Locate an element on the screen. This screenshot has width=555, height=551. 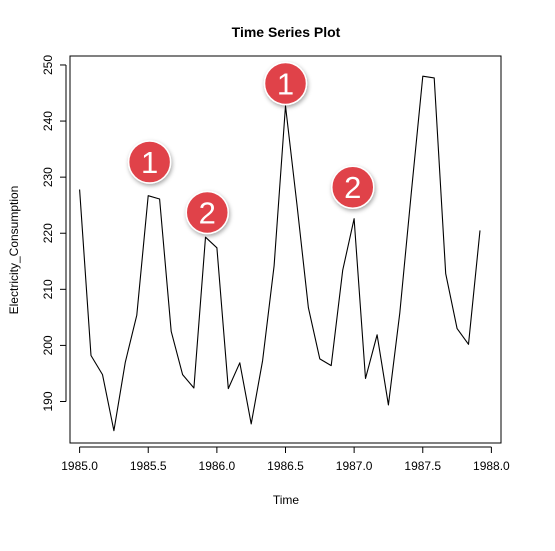
y-tick-label: 240 is located at coordinates (48, 121).